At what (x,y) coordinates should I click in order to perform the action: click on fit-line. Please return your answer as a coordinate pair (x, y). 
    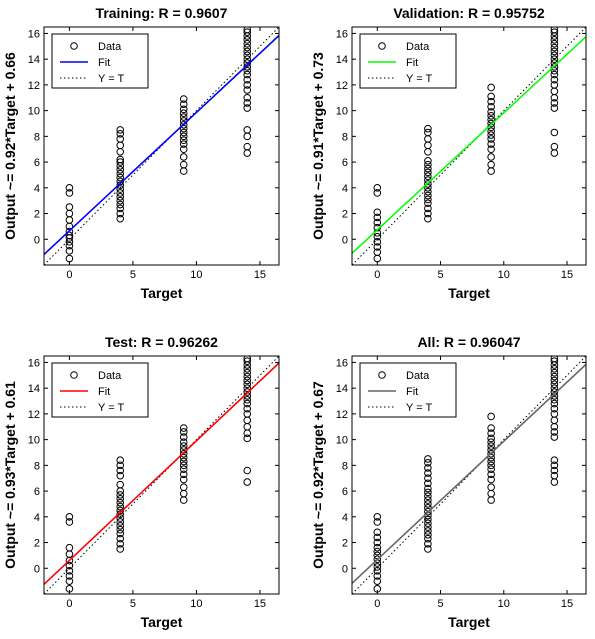
    Looking at the image, I should click on (161, 473).